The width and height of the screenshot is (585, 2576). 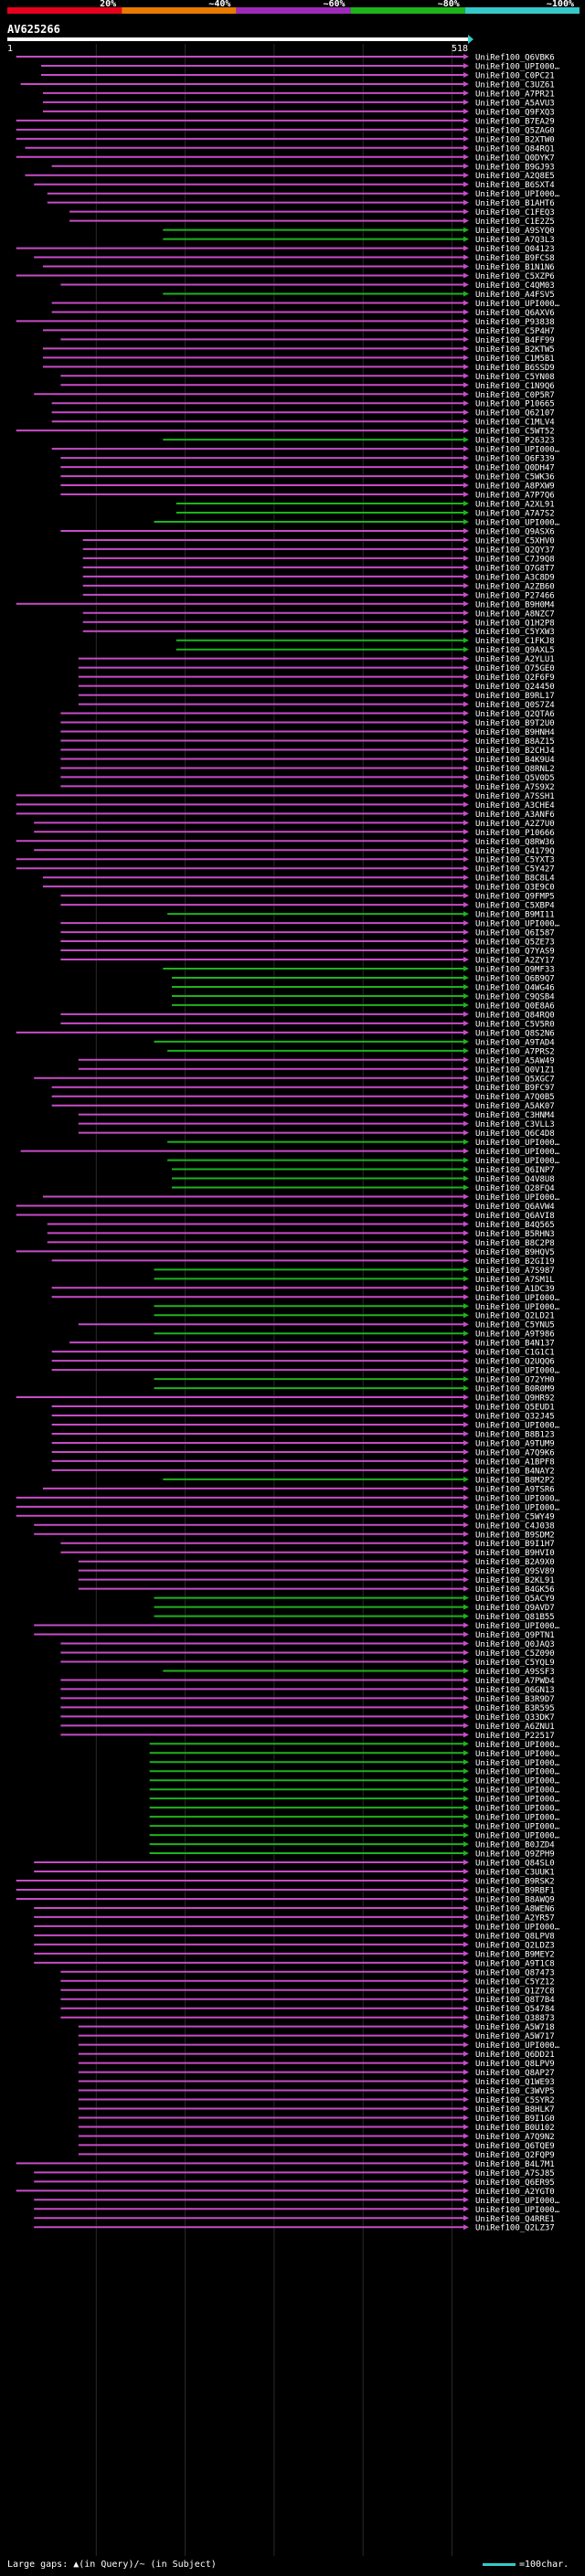 What do you see at coordinates (285, 130) in the screenshot?
I see `hit-row: UniRef100_Q5ZAG0` at bounding box center [285, 130].